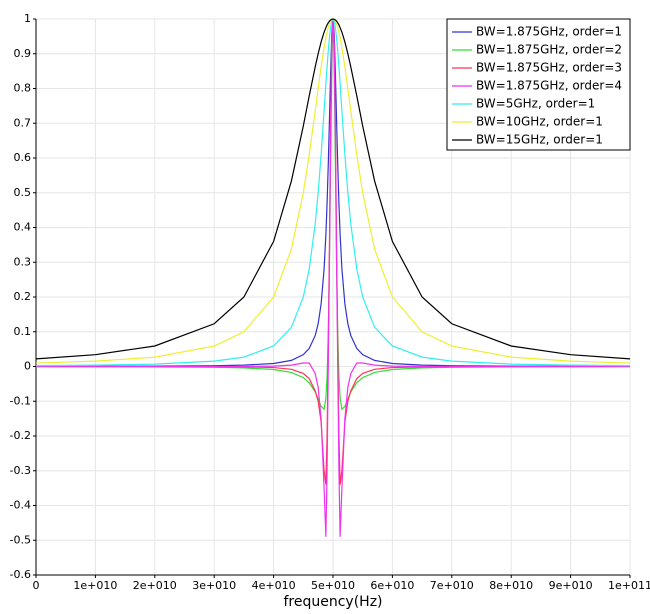  What do you see at coordinates (20, 435) in the screenshot?
I see `y-tick-label: -0.2` at bounding box center [20, 435].